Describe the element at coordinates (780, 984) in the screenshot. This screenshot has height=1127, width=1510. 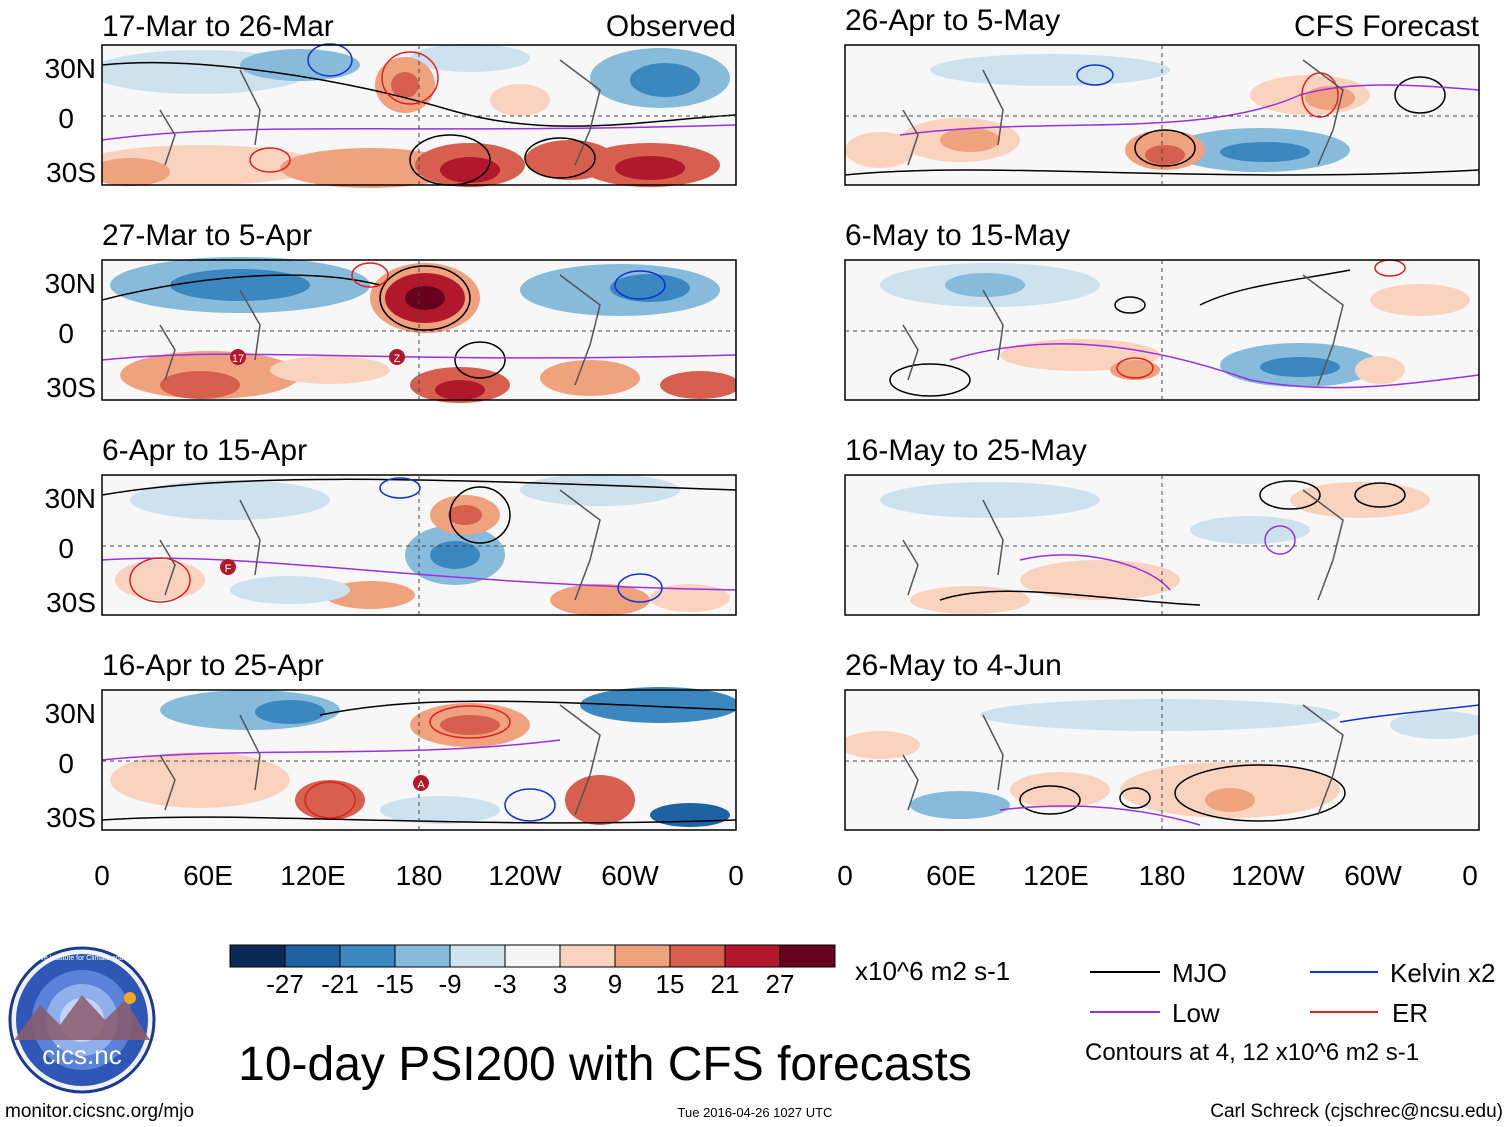
I see `colorbar-tick-label: 27` at that location.